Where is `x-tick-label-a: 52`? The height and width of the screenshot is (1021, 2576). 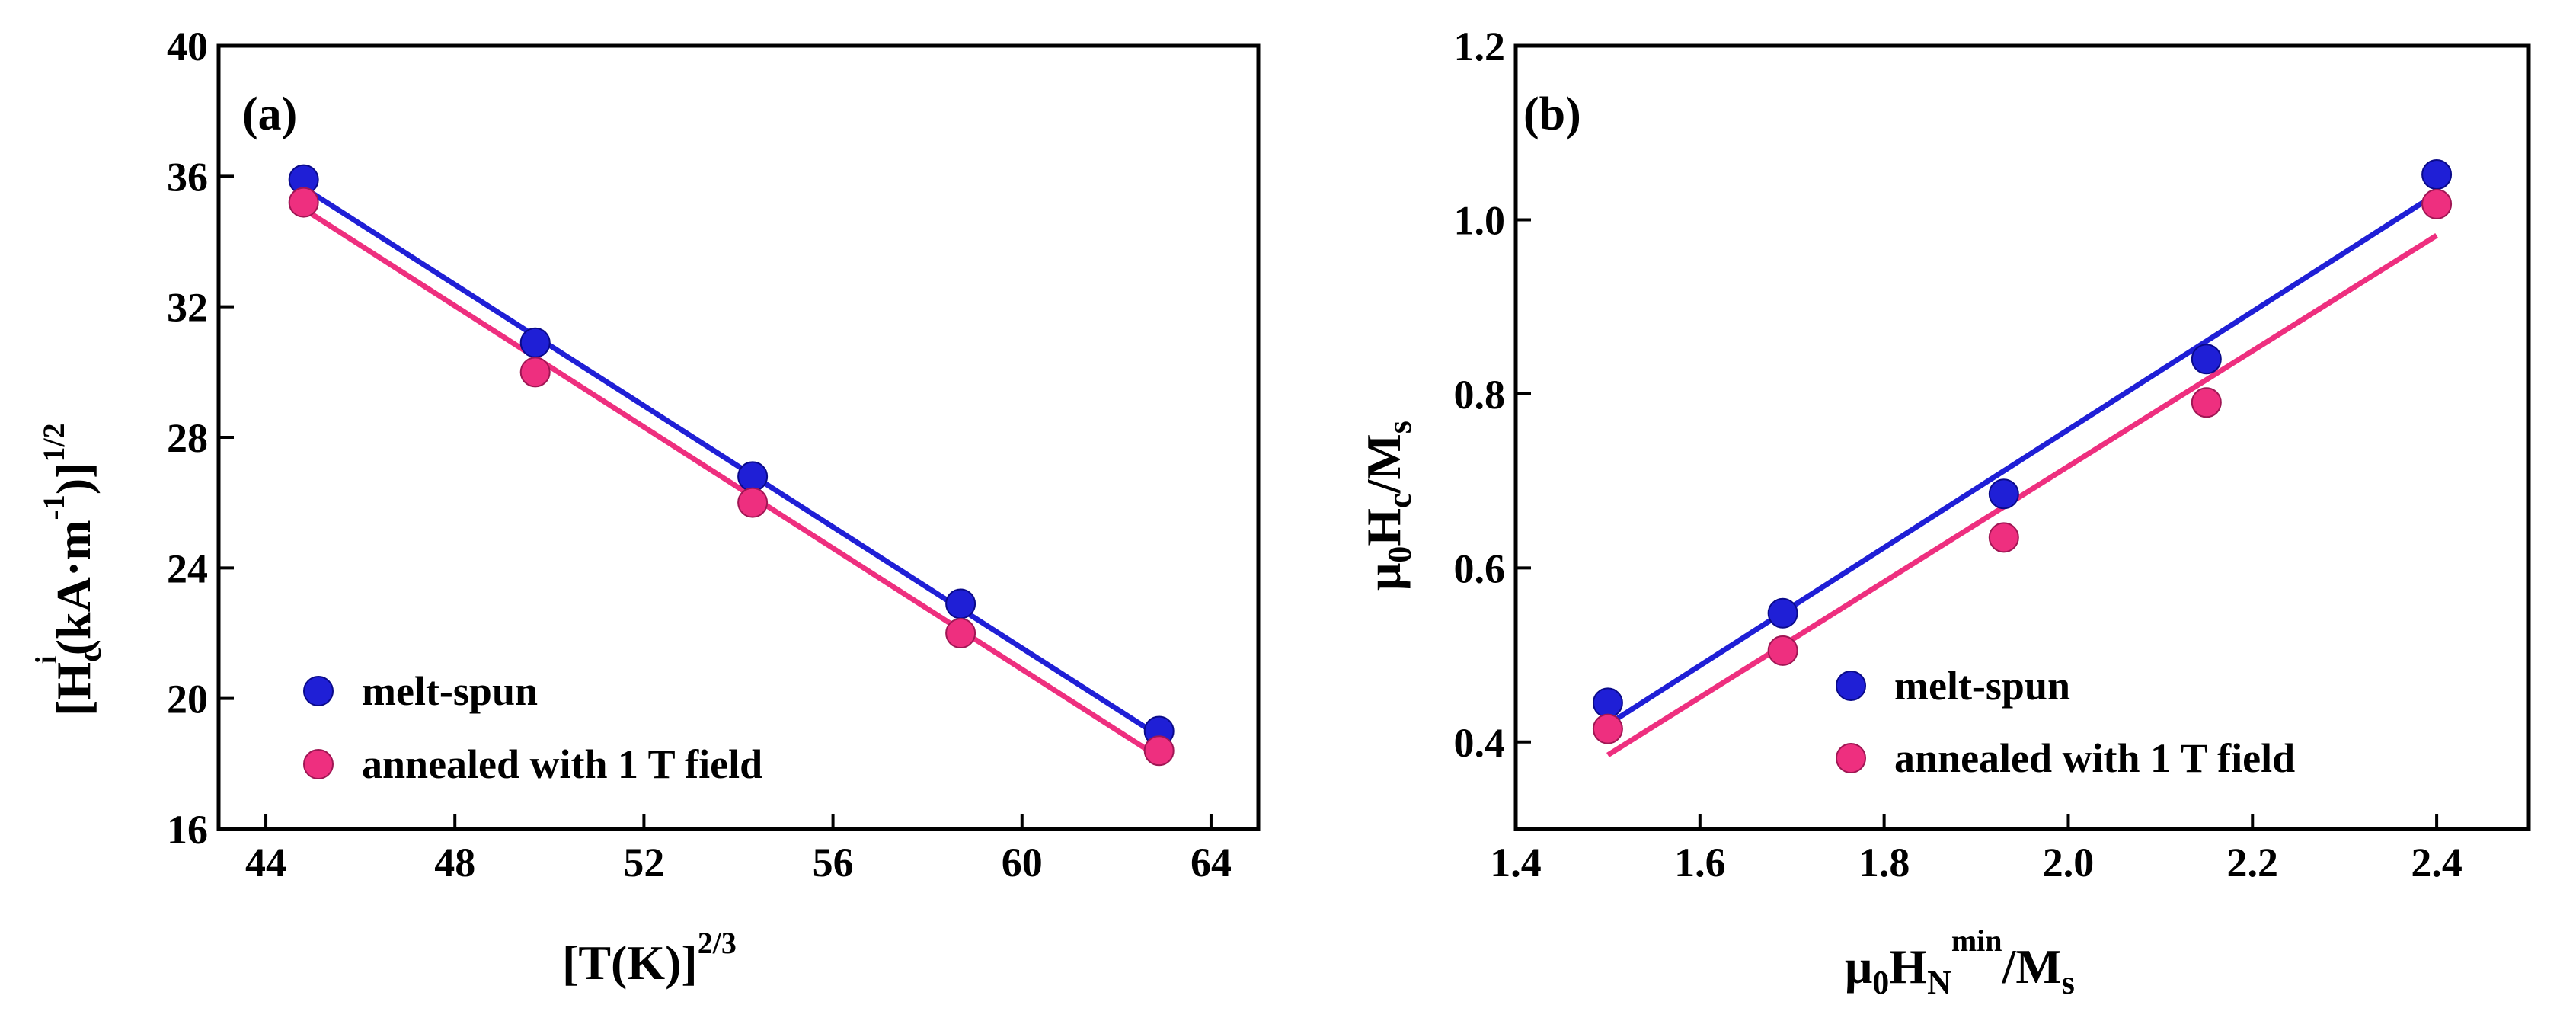 x-tick-label-a: 52 is located at coordinates (643, 862).